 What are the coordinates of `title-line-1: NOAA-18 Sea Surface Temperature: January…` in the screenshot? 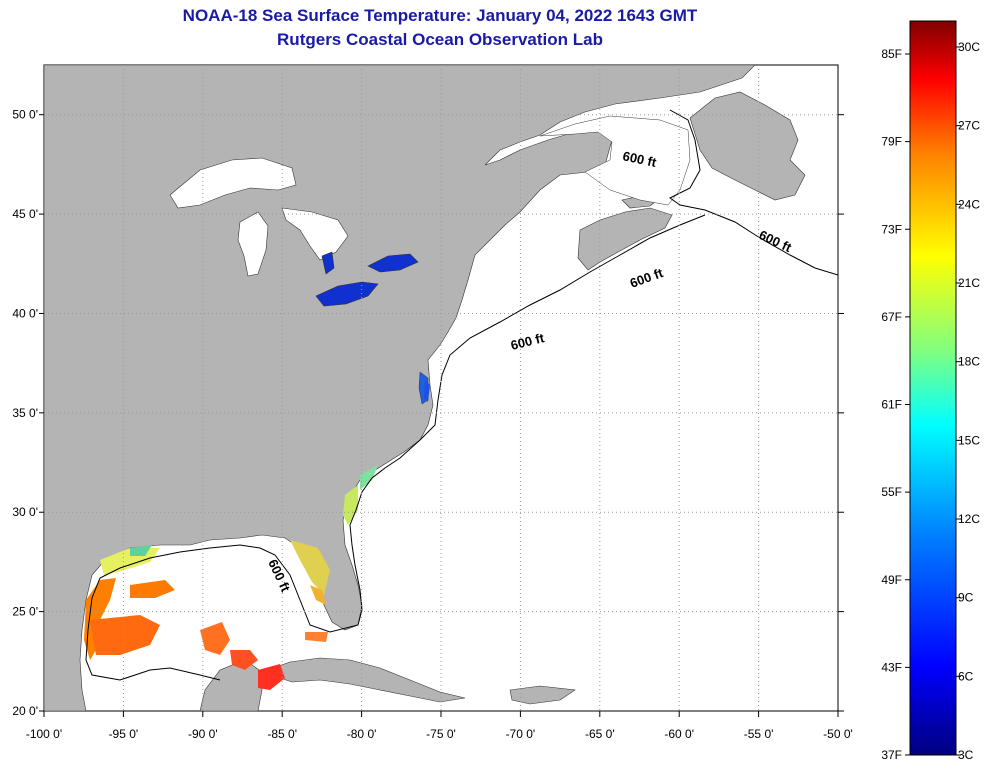 It's located at (440, 15).